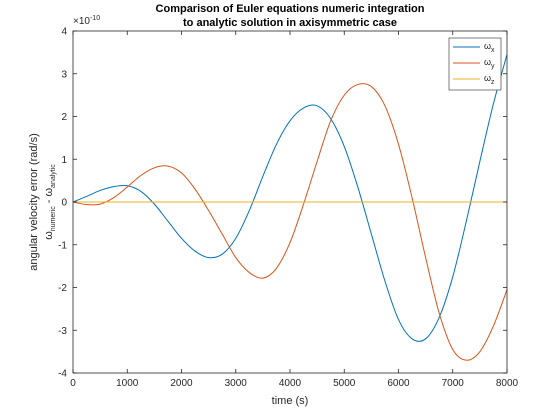 This screenshot has height=420, width=560. Describe the element at coordinates (507, 383) in the screenshot. I see `x-tick-label: 8000` at that location.